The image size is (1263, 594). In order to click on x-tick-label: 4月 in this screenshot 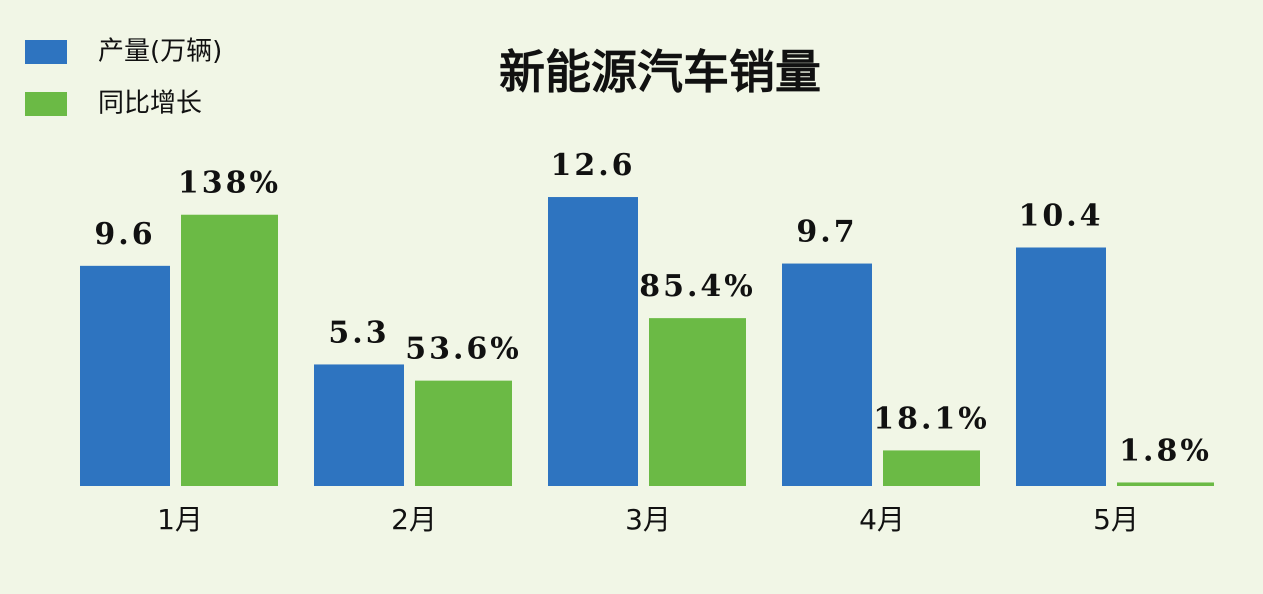, I will do `click(882, 519)`.